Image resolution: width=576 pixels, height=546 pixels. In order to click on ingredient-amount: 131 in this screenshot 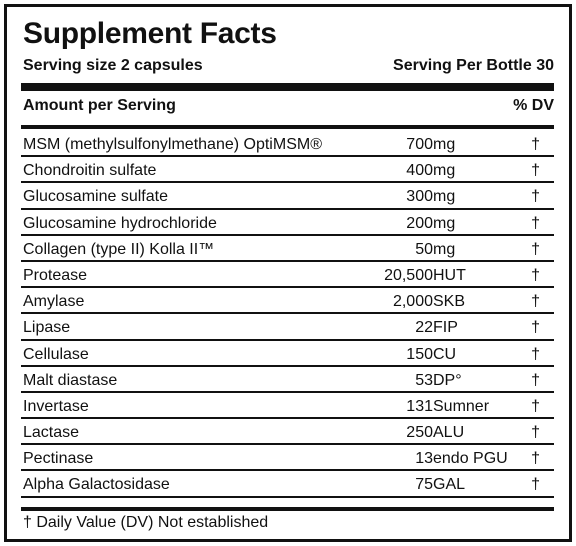, I will do `click(419, 406)`.